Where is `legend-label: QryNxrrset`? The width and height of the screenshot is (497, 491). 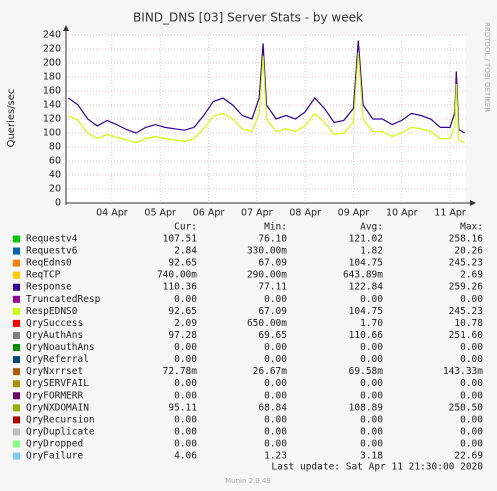 legend-label: QryNxrrset is located at coordinates (54, 371).